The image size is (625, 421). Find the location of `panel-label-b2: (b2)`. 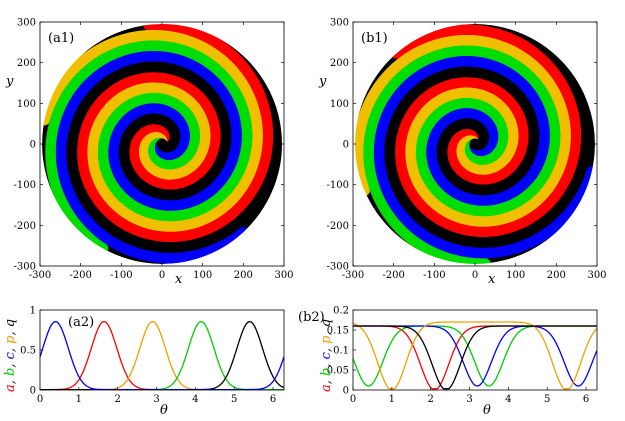

panel-label-b2: (b2) is located at coordinates (311, 317).